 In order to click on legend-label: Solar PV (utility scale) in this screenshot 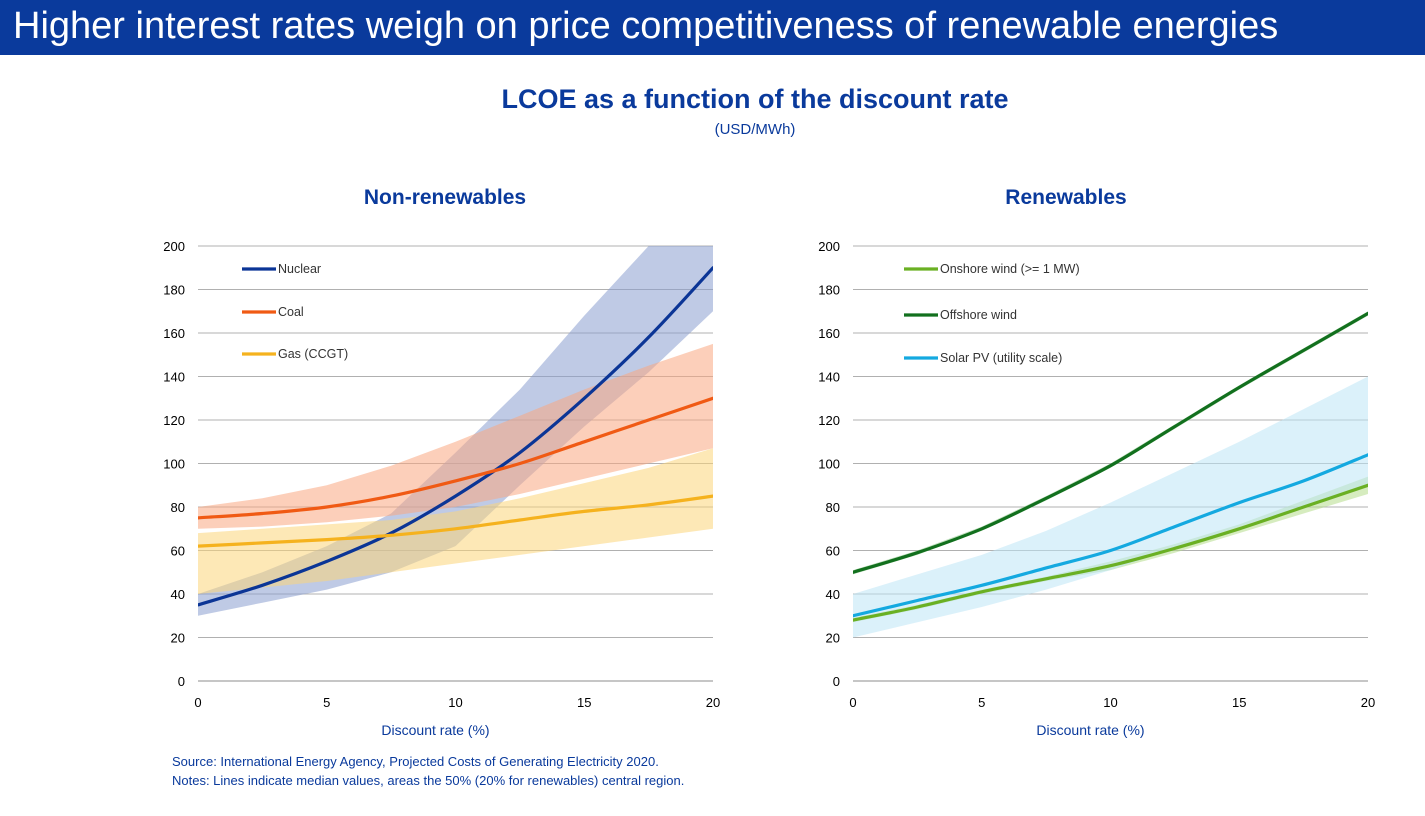, I will do `click(1001, 358)`.